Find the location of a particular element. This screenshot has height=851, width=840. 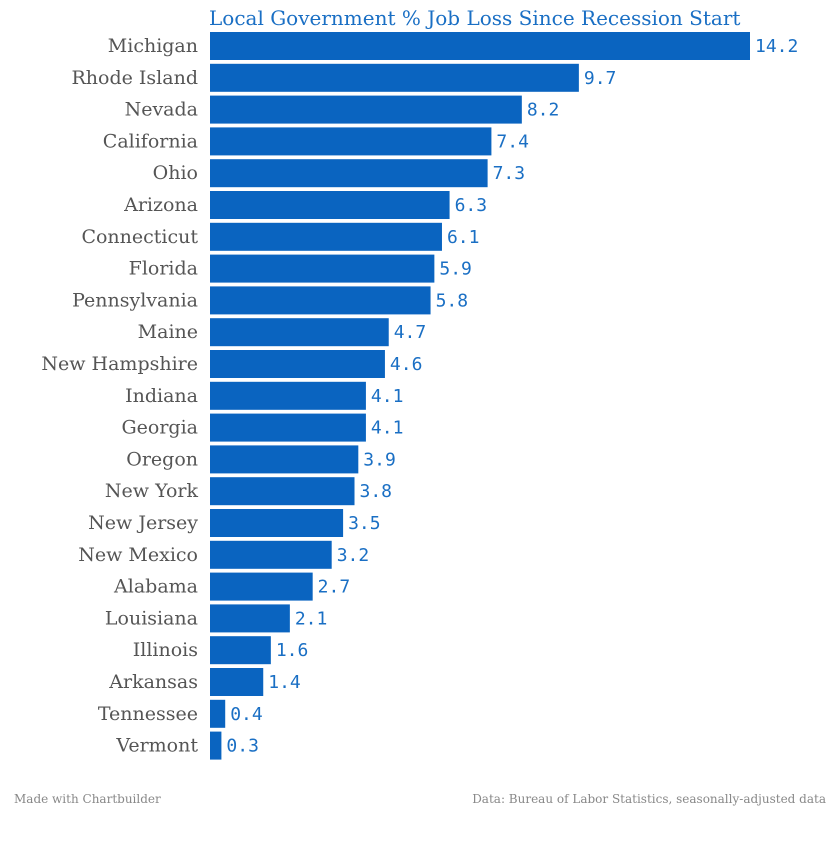

bar-pennsylvania is located at coordinates (320, 300).